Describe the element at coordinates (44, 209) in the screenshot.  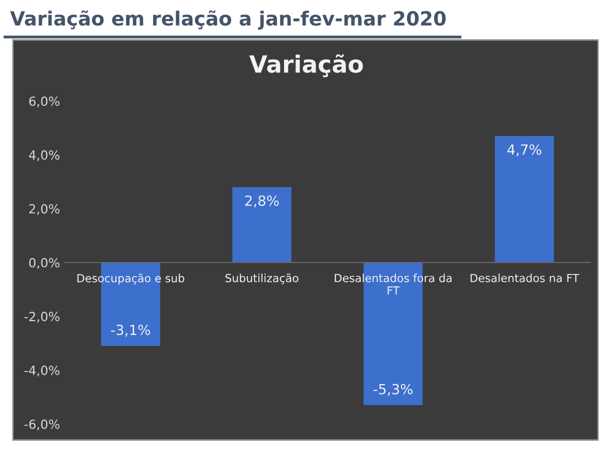
I see `y-tick-label: 2,0%` at that location.